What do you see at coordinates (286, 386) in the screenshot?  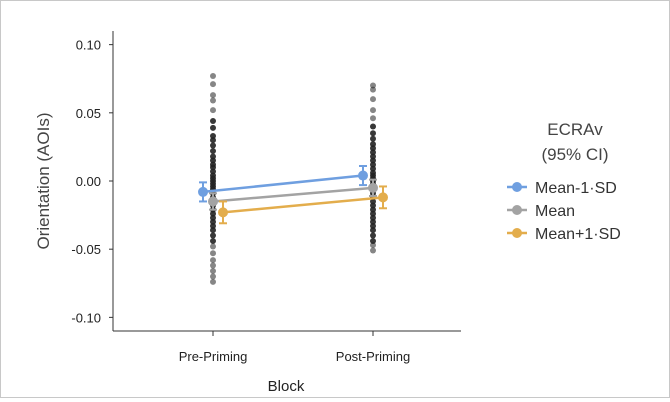 I see `x-axis-label: Block` at bounding box center [286, 386].